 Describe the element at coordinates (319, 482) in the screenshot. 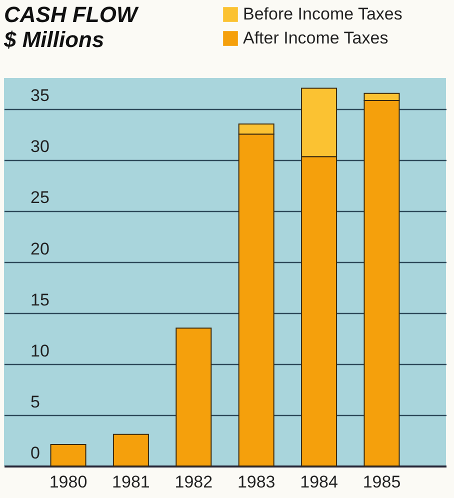

I see `x-tick-label: 1984` at that location.